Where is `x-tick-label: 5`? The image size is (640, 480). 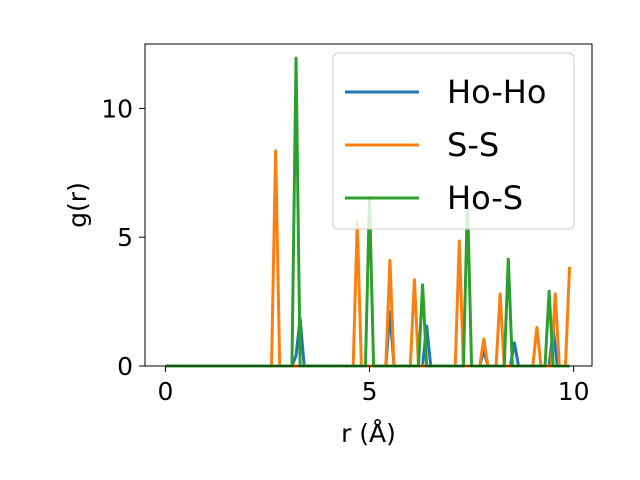 x-tick-label: 5 is located at coordinates (370, 391).